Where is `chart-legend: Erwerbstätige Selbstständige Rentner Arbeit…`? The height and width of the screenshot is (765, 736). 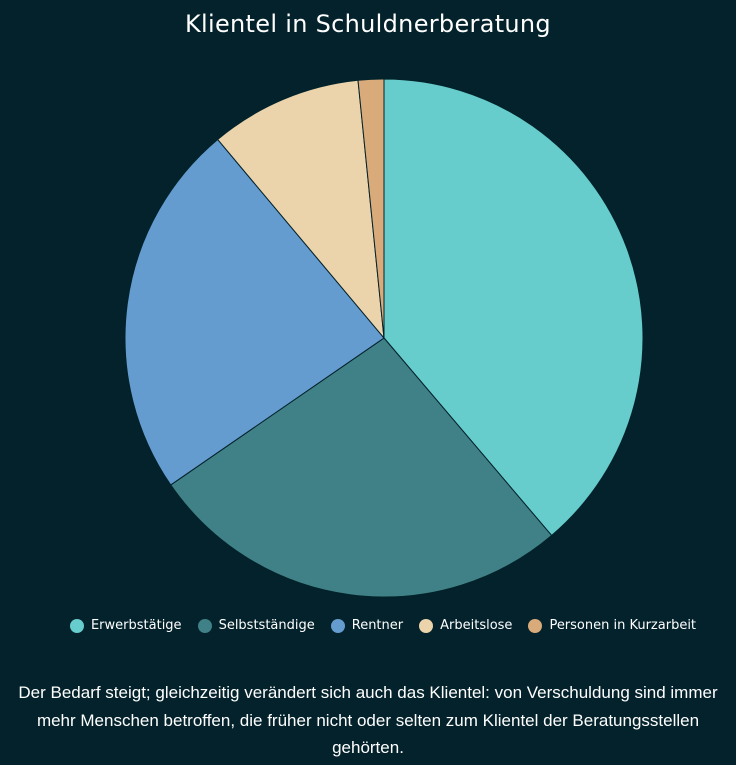
chart-legend: Erwerbstätige Selbstständige Rentner Arbeit… is located at coordinates (368, 625).